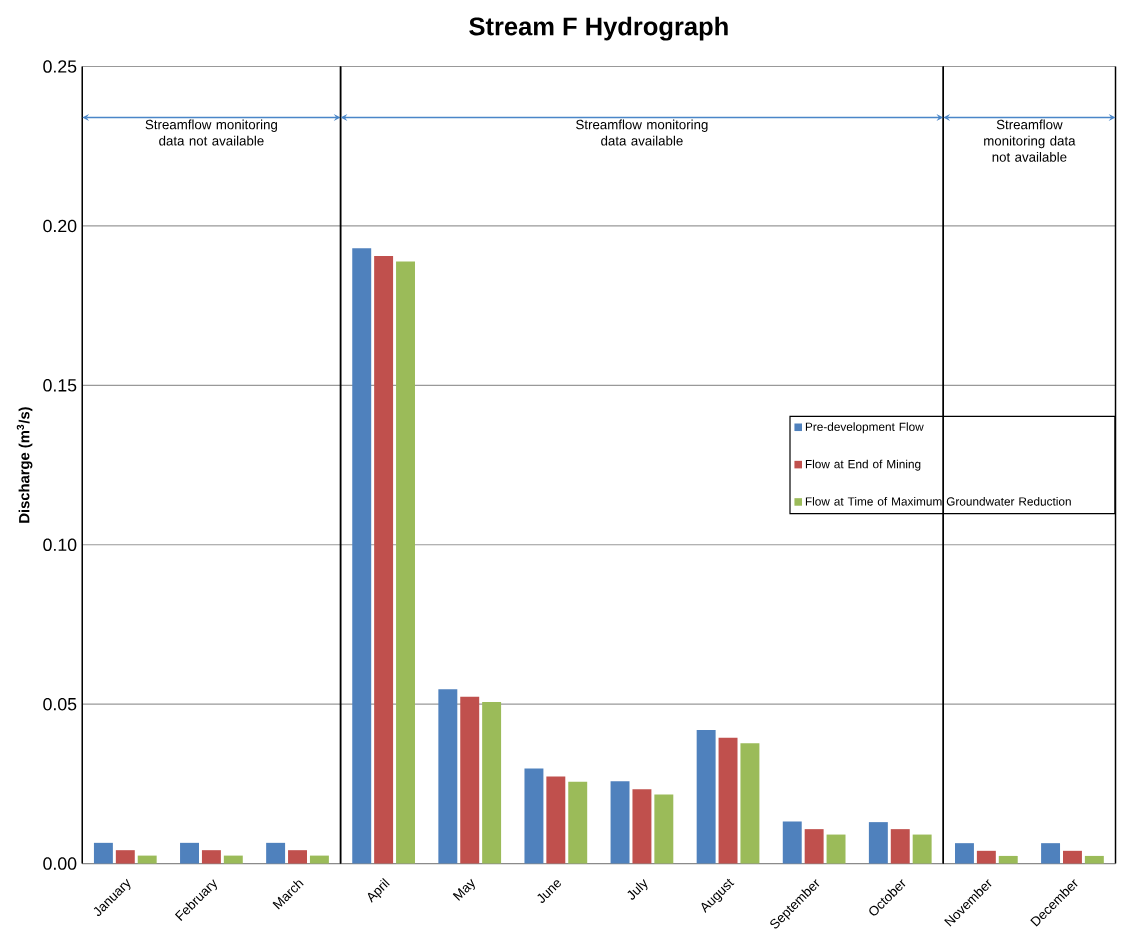 The width and height of the screenshot is (1131, 948). Describe the element at coordinates (598, 28) in the screenshot. I see `chart-title: Stream F Hydrograph` at that location.